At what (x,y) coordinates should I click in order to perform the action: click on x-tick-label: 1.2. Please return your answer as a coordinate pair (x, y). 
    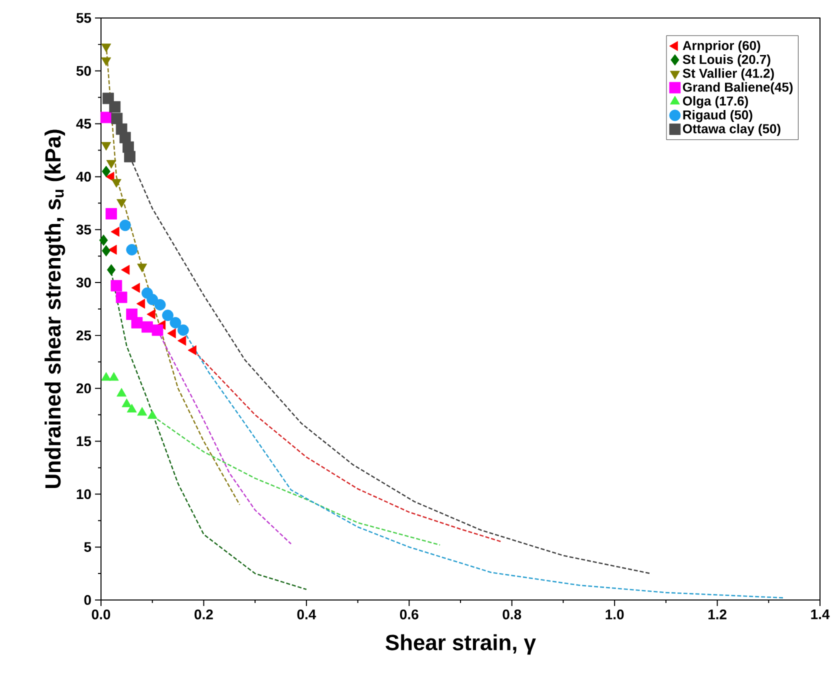
    Looking at the image, I should click on (717, 614).